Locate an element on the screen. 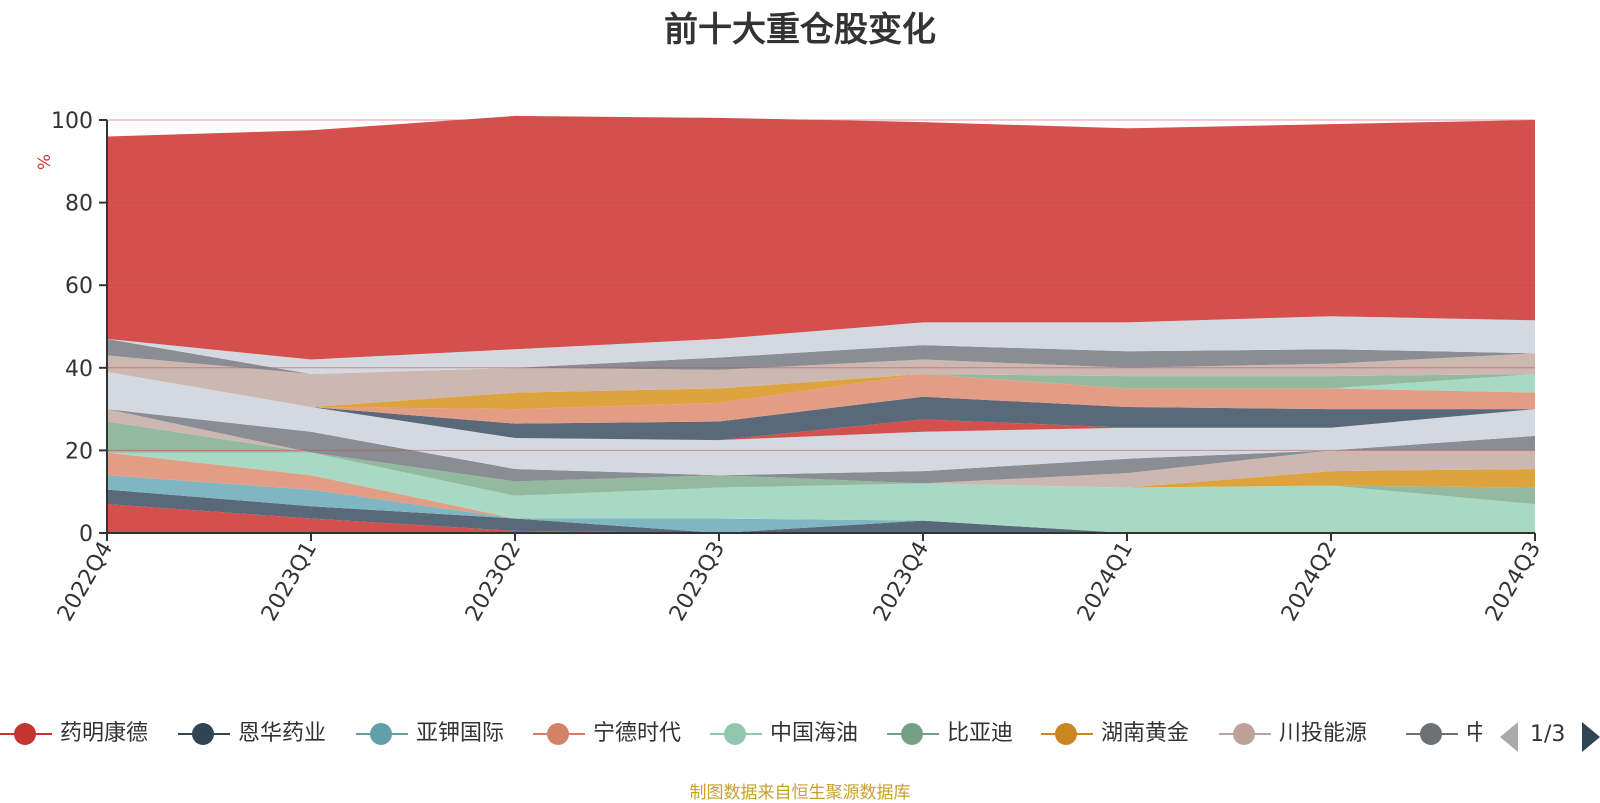  legend-label: 药明康德 is located at coordinates (104, 733).